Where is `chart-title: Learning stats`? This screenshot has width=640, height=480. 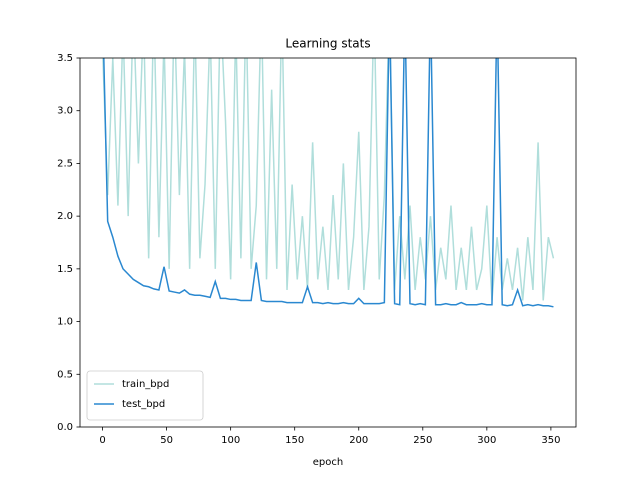 chart-title: Learning stats is located at coordinates (327, 44).